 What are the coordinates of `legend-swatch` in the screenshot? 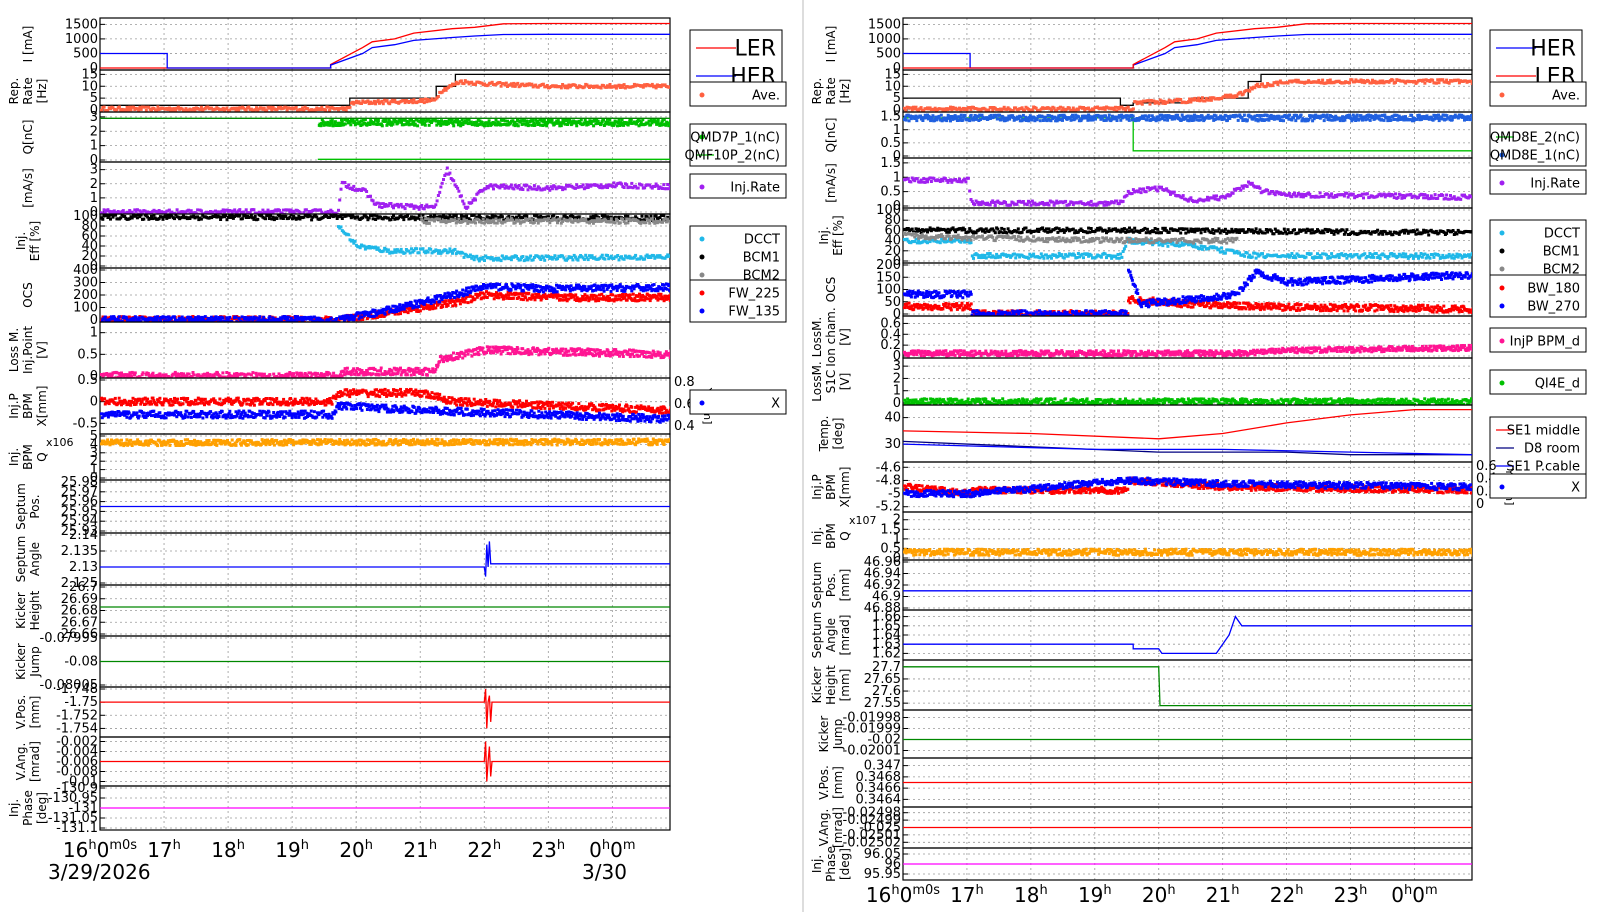 It's located at (702, 95).